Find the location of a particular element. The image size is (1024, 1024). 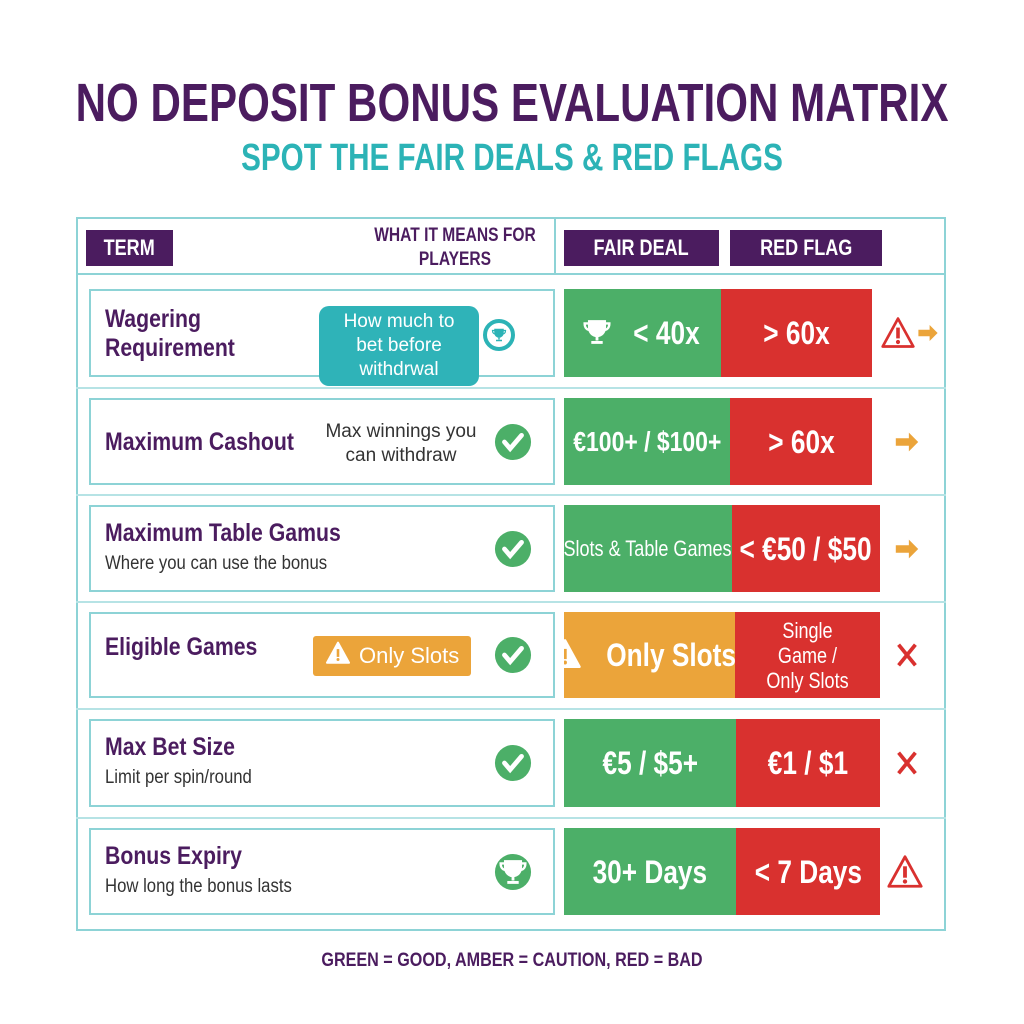

fair-deal-value: < 40x is located at coordinates (666, 333).